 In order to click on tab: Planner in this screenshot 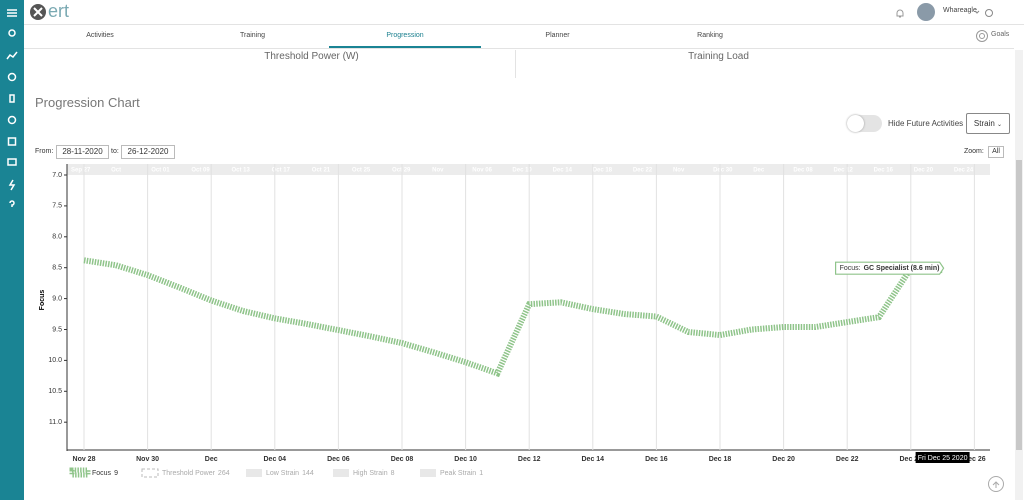, I will do `click(557, 35)`.